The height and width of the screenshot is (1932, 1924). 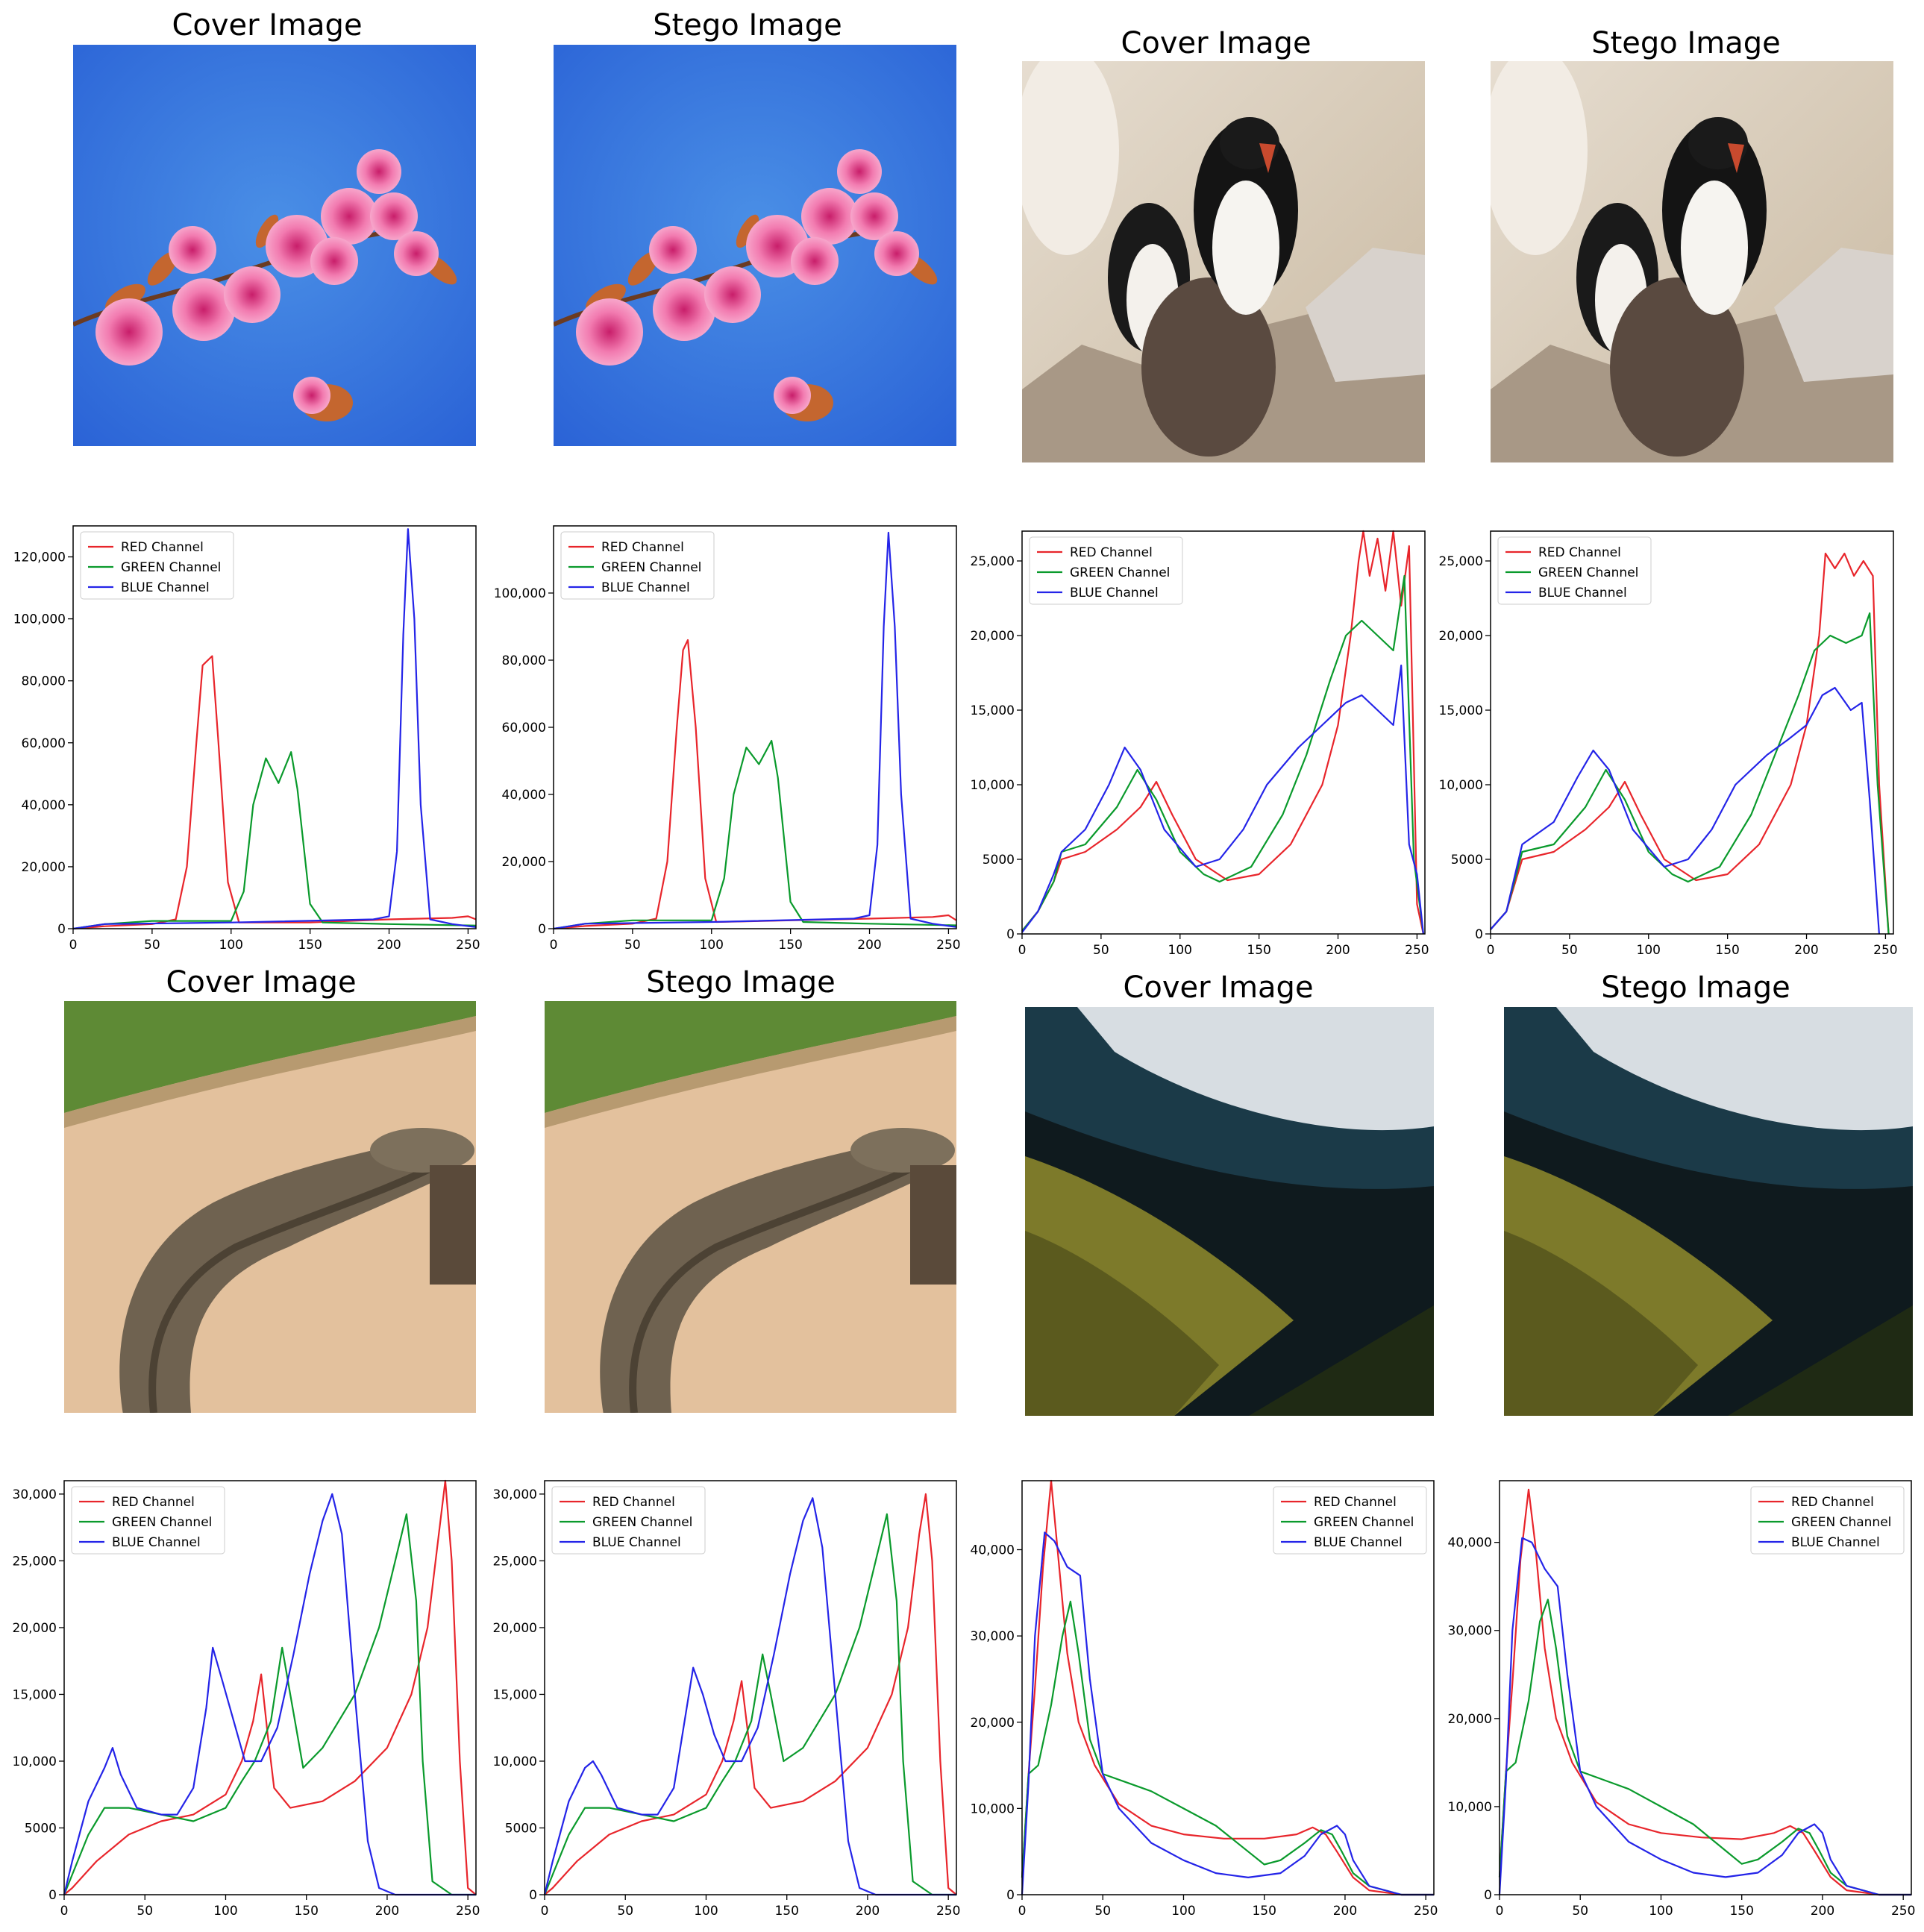 What do you see at coordinates (41, 1828) in the screenshot?
I see `y-tick-label: 5000` at bounding box center [41, 1828].